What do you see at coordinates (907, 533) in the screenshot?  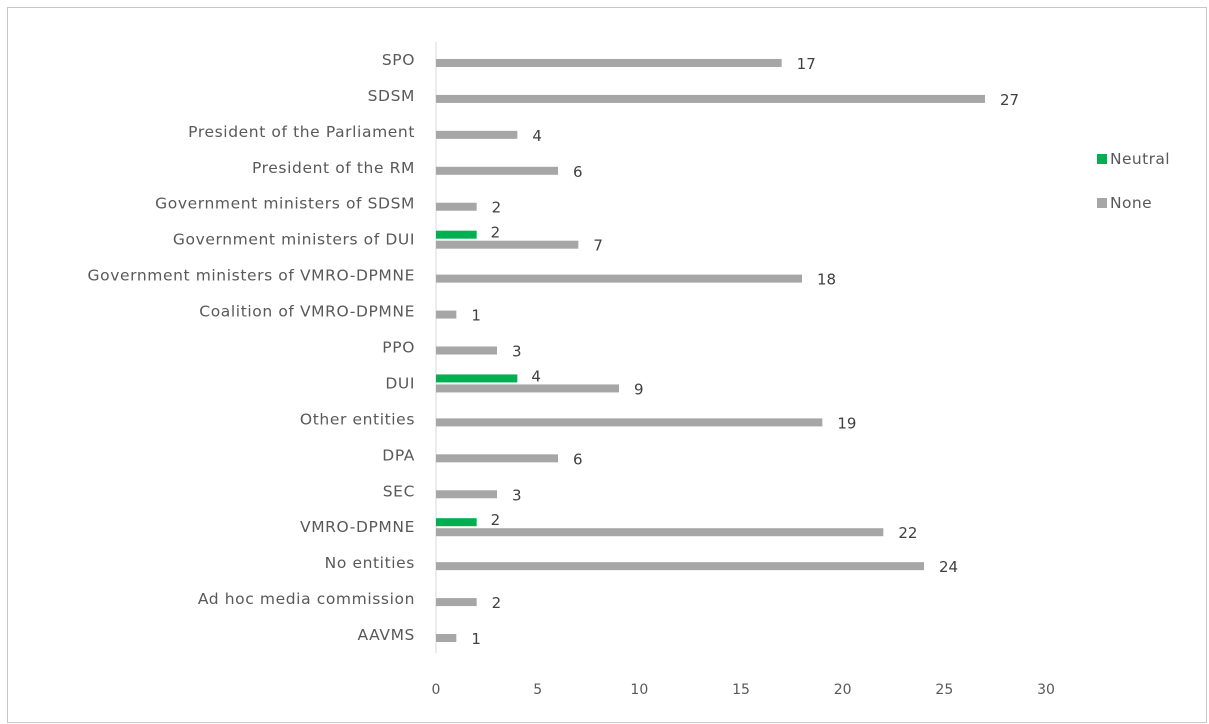 I see `data-label-none: 22` at bounding box center [907, 533].